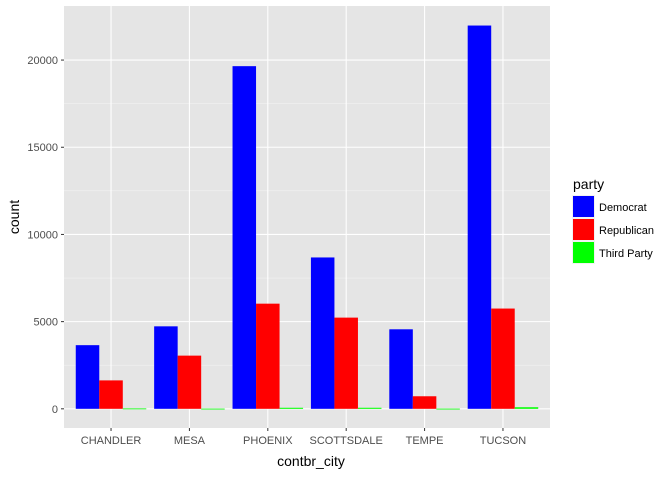 This screenshot has height=480, width=672. What do you see at coordinates (623, 208) in the screenshot?
I see `legend-label: Democrat` at bounding box center [623, 208].